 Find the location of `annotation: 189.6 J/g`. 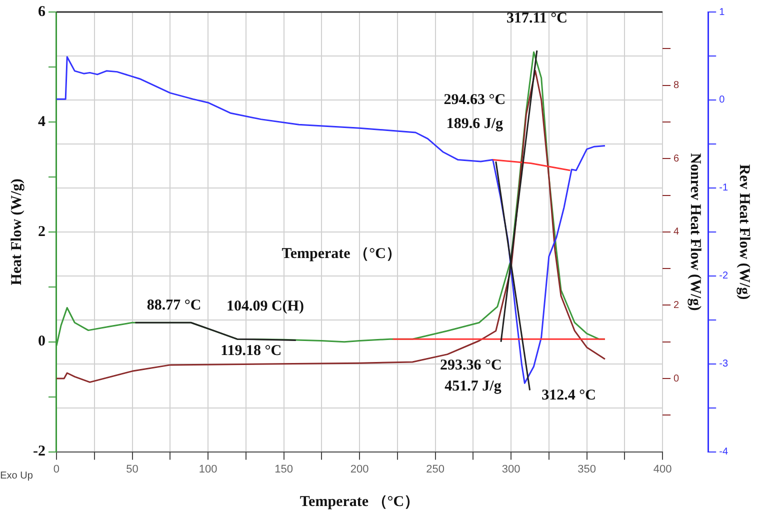

annotation: 189.6 J/g is located at coordinates (475, 124).